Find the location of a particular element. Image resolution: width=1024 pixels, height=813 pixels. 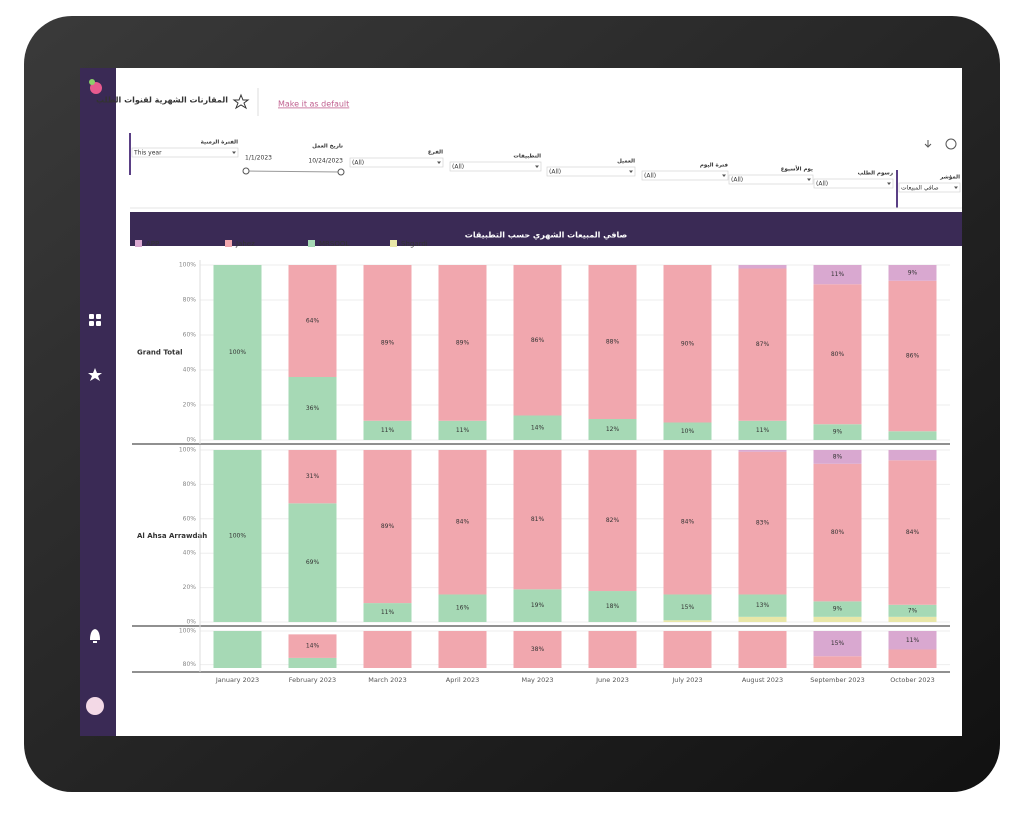

data-label: 9% is located at coordinates (838, 432).